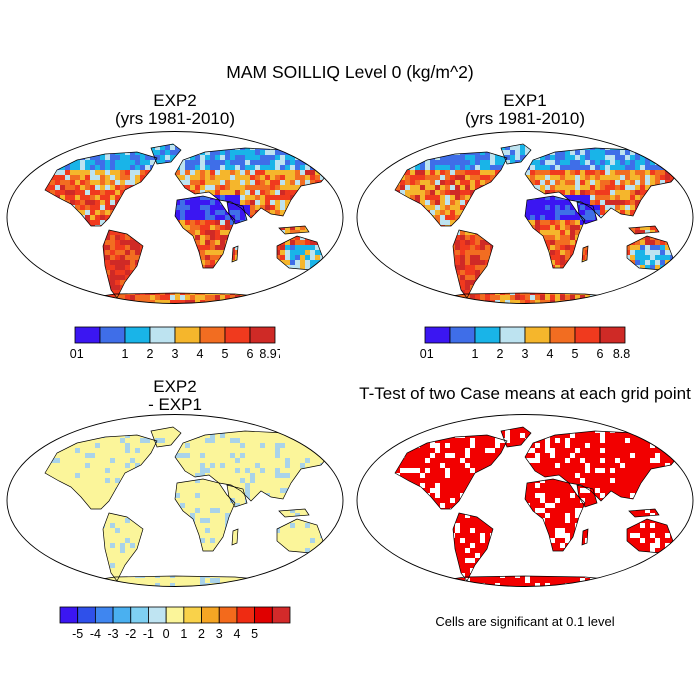 The width and height of the screenshot is (700, 700). What do you see at coordinates (137, 335) in the screenshot?
I see `colorbar-box` at bounding box center [137, 335].